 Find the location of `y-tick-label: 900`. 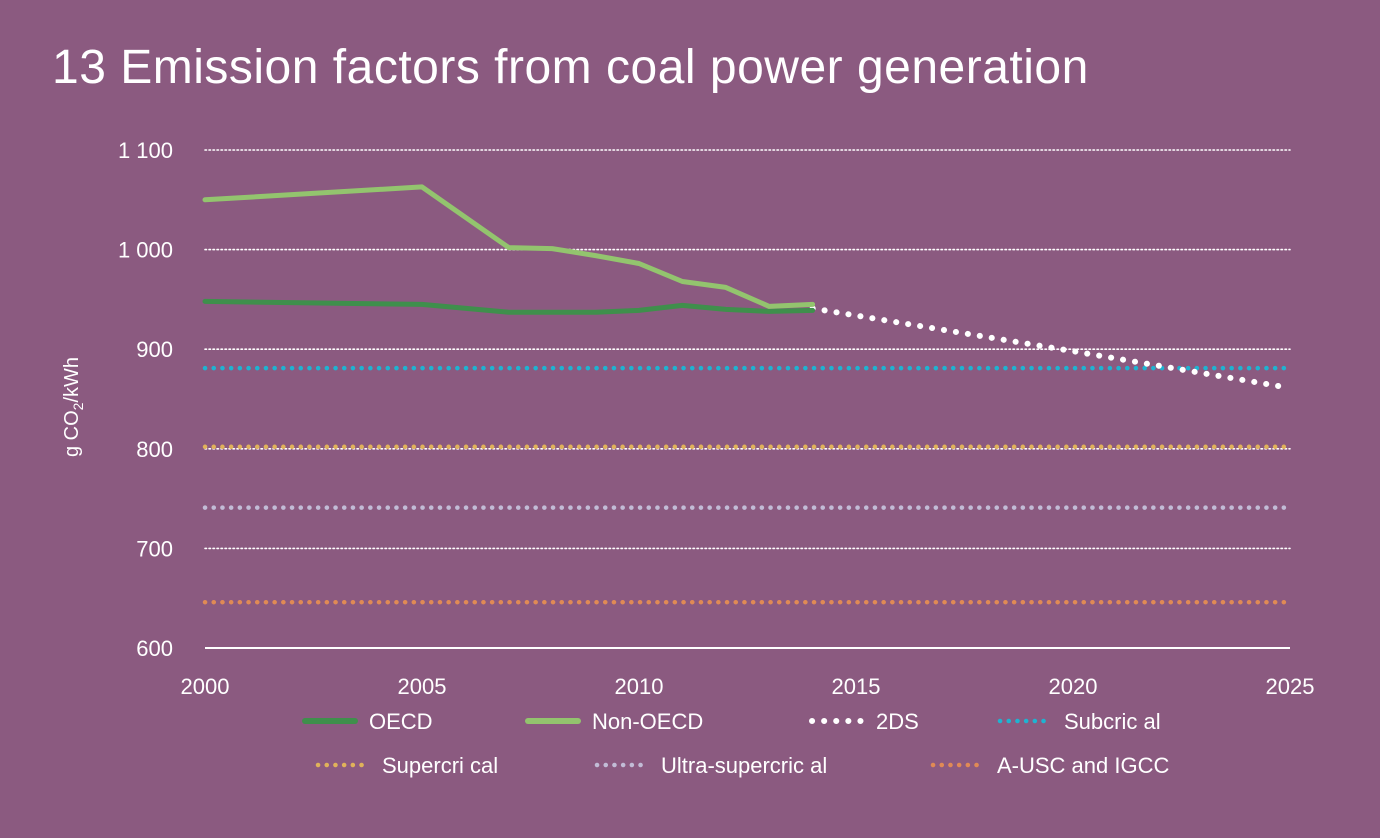

y-tick-label: 900 is located at coordinates (154, 349).